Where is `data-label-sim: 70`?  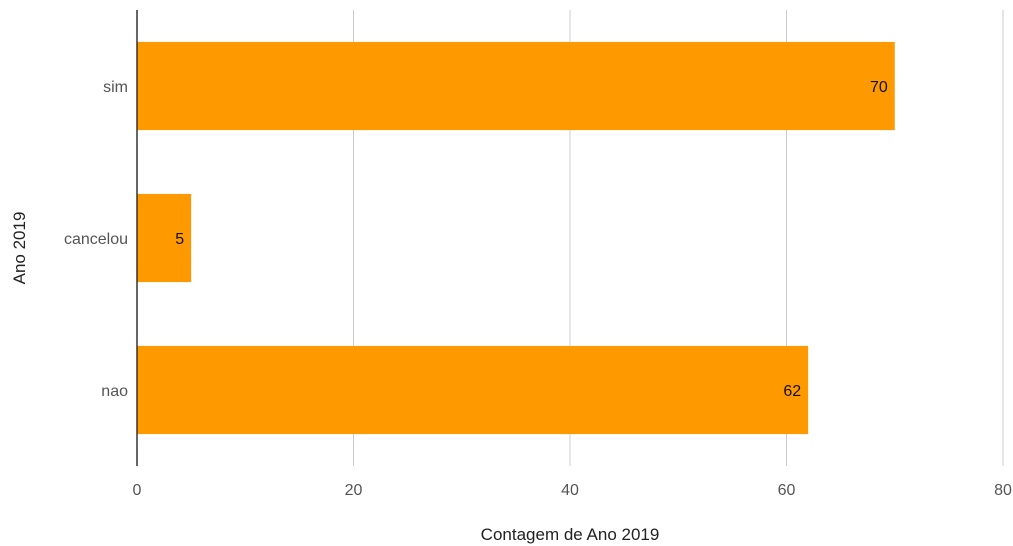
data-label-sim: 70 is located at coordinates (879, 87).